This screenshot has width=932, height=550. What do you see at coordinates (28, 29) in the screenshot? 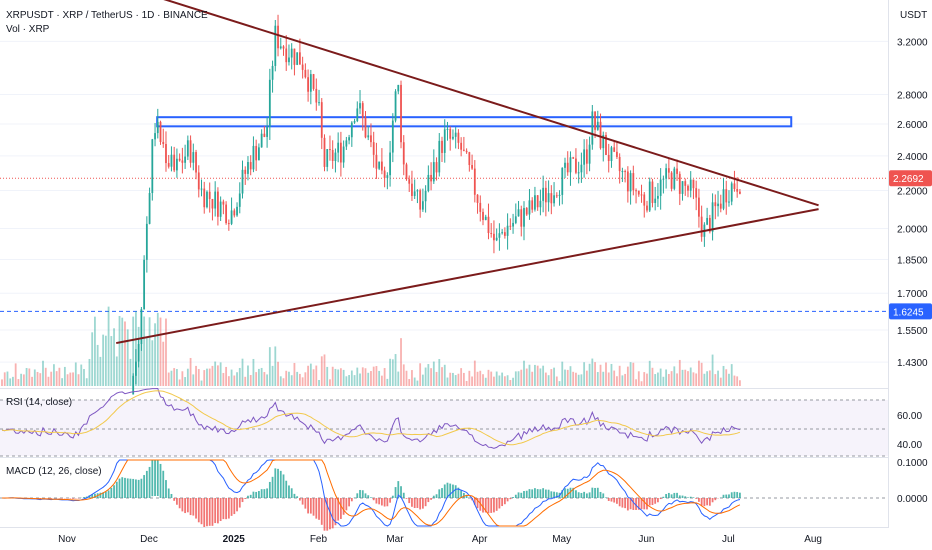
I see `volume-label: Vol · XRP` at bounding box center [28, 29].